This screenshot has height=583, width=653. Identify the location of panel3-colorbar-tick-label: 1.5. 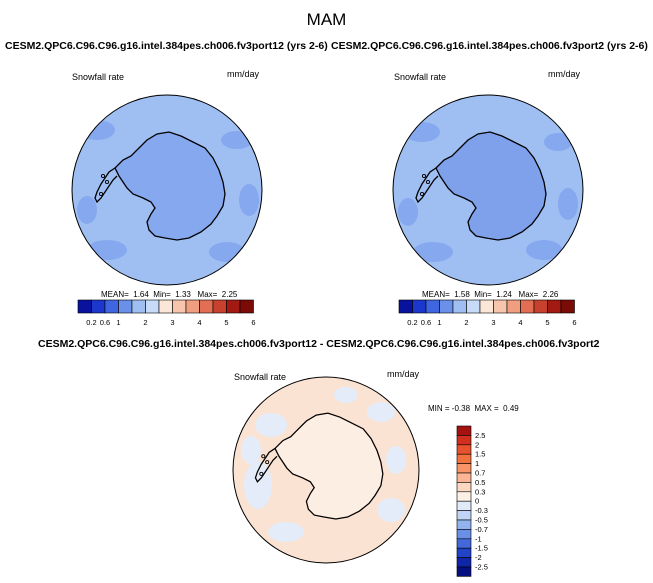
(480, 454).